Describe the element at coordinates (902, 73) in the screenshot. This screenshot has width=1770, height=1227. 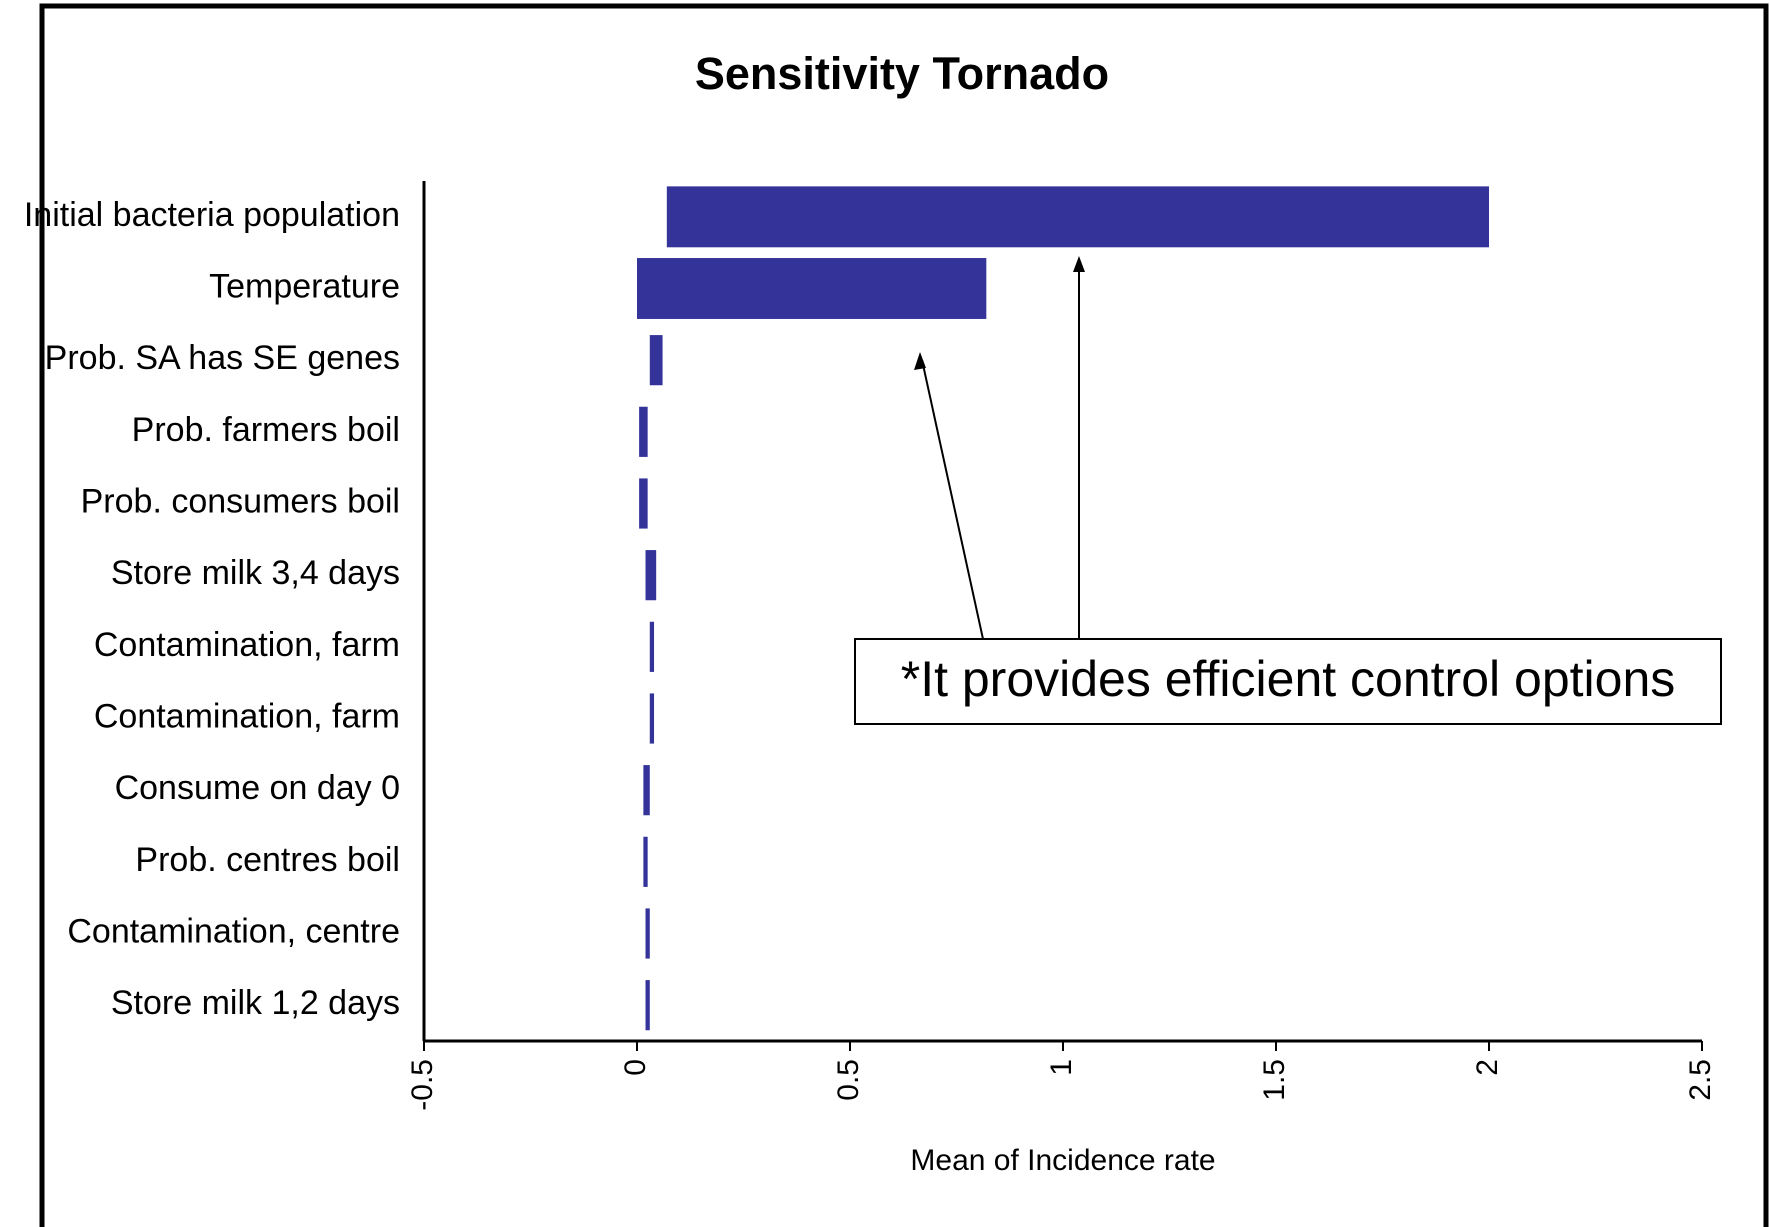
I see `chart-title: Sensitivity Tornado` at that location.